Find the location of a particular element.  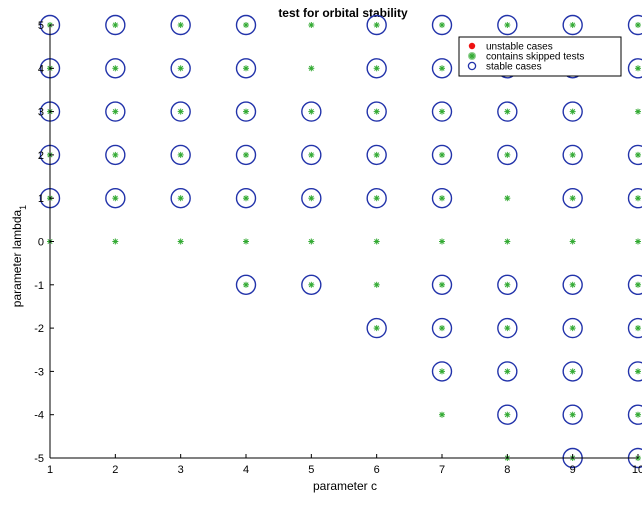

y-tick-label: 3 is located at coordinates (41, 113).